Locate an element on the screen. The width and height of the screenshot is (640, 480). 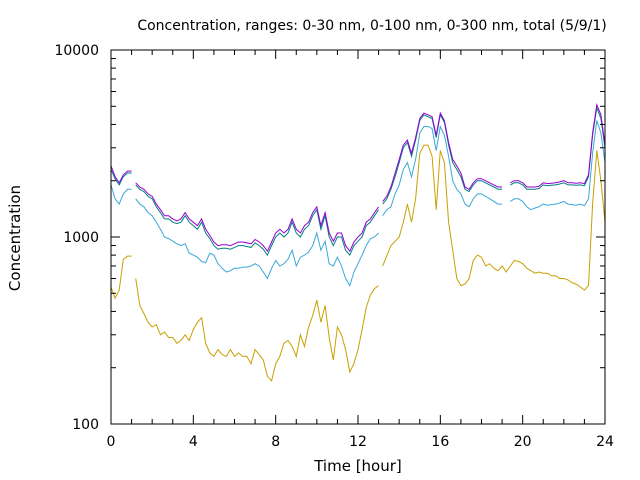
x-axis-label: Time [hour] is located at coordinates (357, 466).